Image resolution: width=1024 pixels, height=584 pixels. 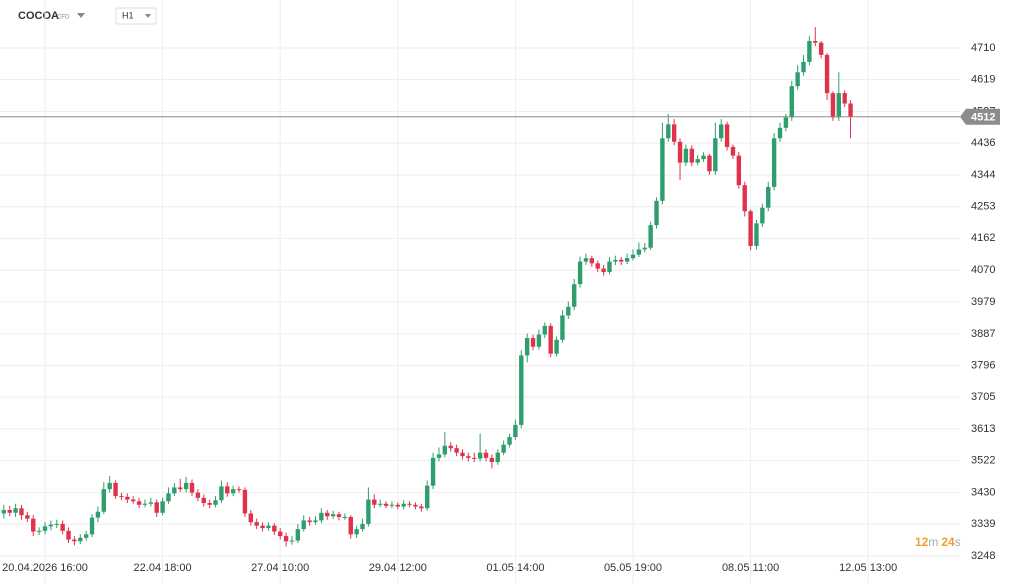 What do you see at coordinates (398, 568) in the screenshot?
I see `x-tick-label: 29.04 12:00` at bounding box center [398, 568].